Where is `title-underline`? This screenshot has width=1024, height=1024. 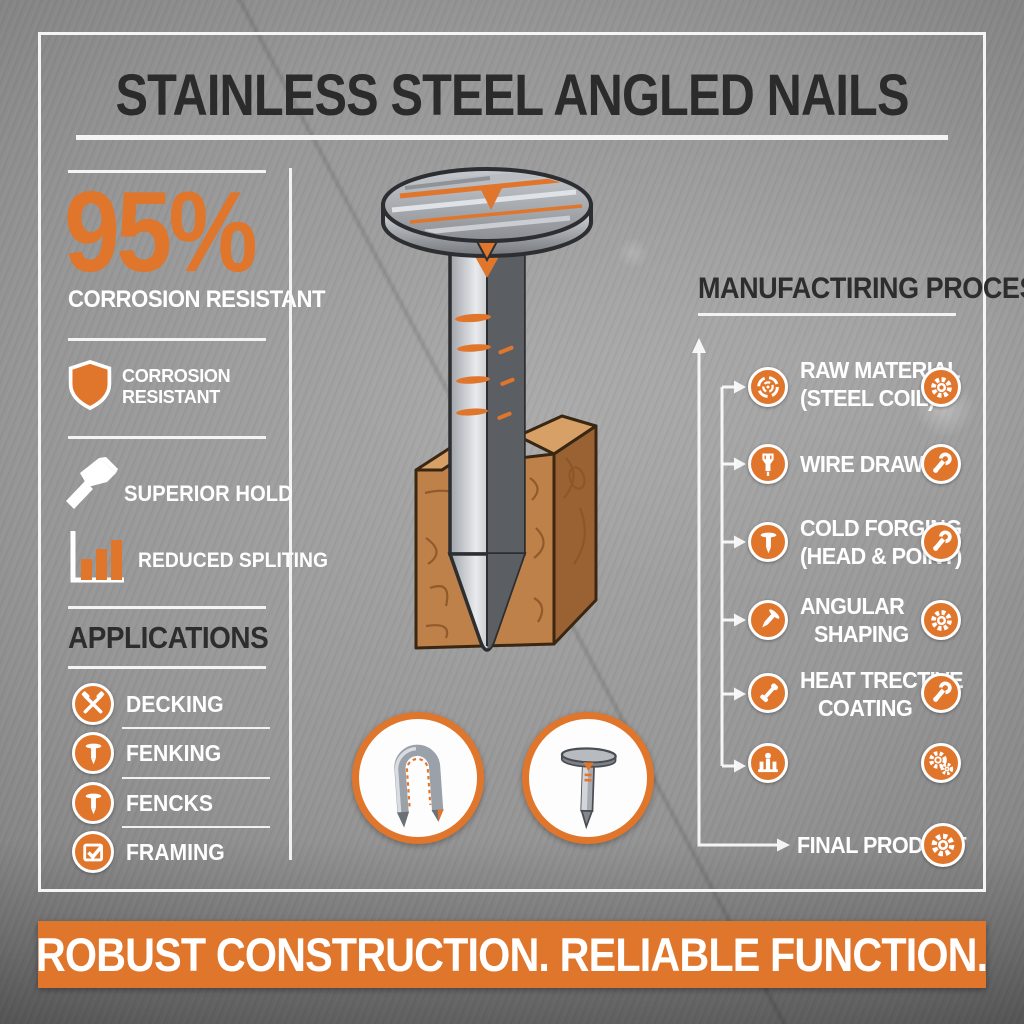 title-underline is located at coordinates (512, 137).